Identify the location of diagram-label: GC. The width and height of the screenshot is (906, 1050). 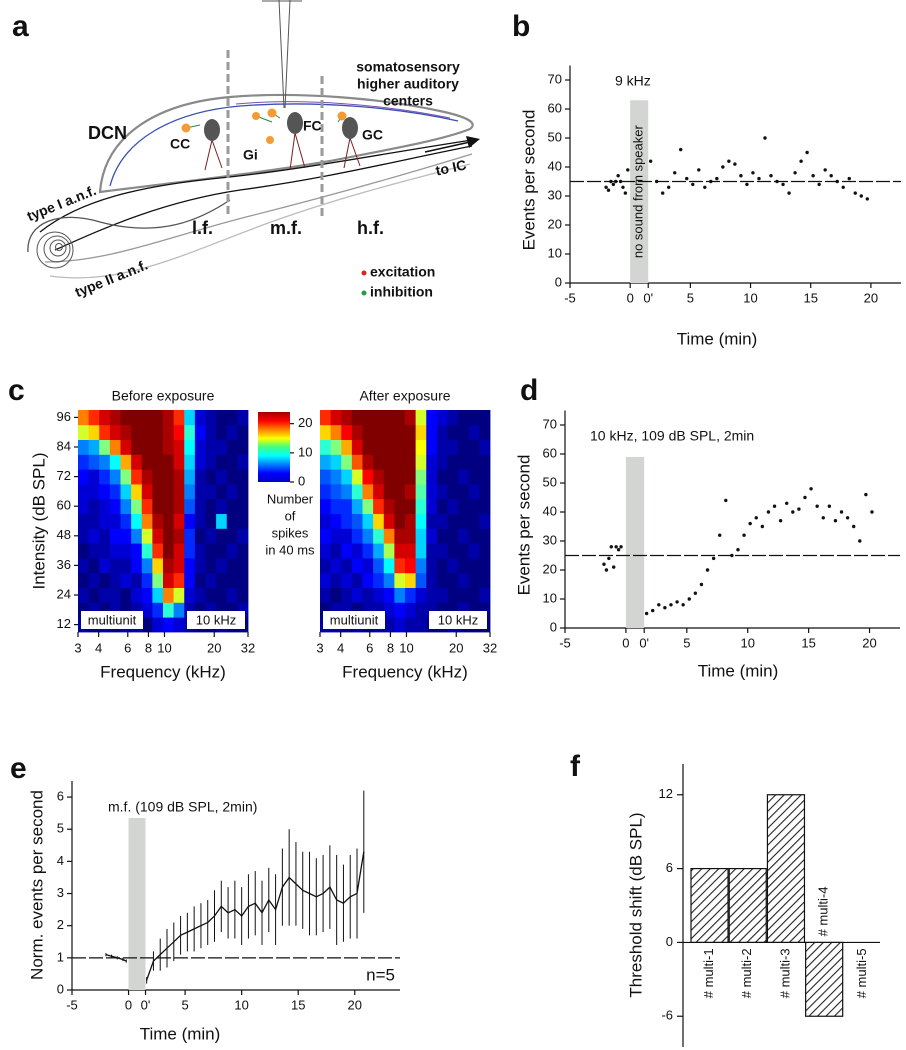
(372, 135).